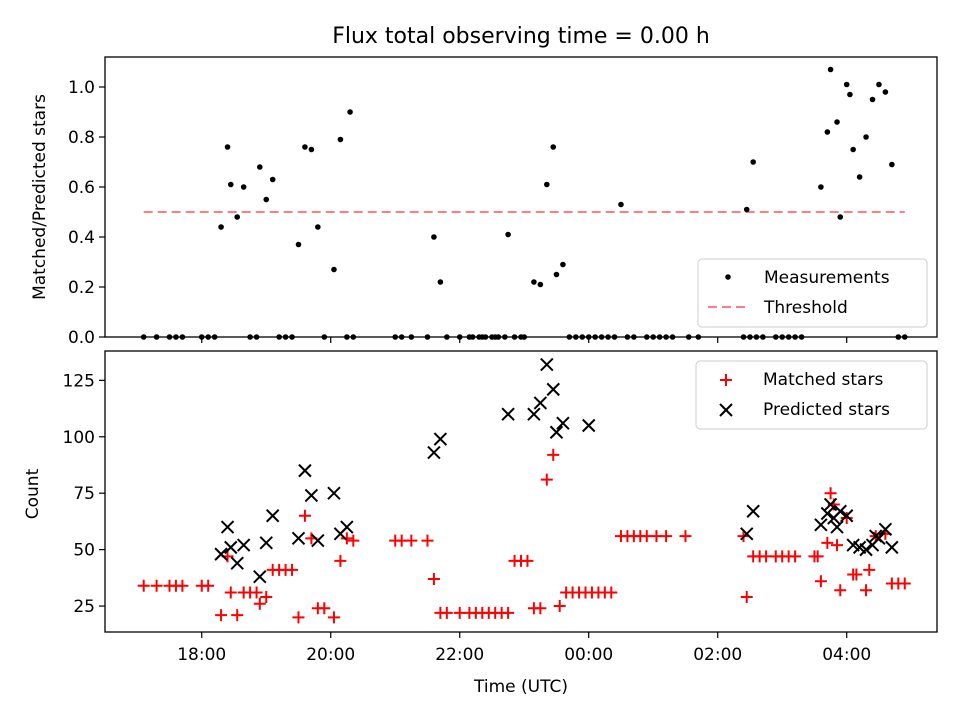 The image size is (960, 720). I want to click on top-legend: Measurements Threshold, so click(812, 293).